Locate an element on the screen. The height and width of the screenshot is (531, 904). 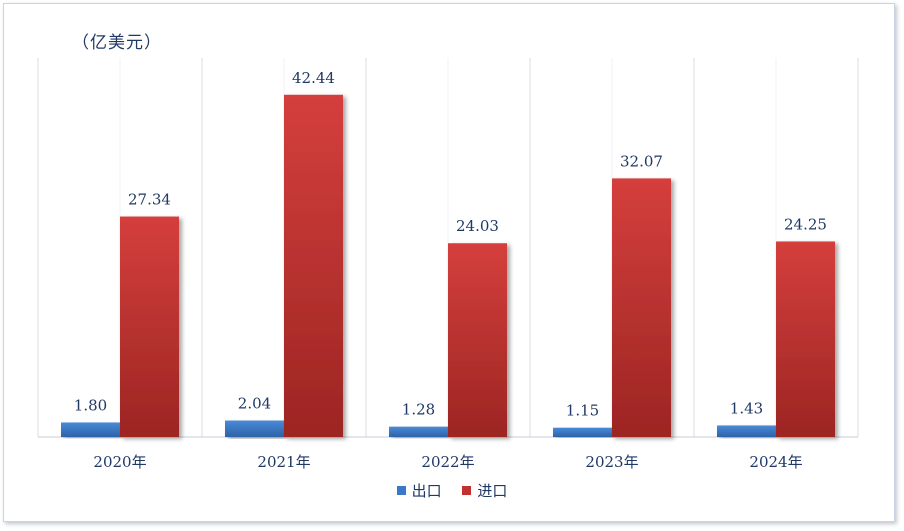
legend-item-export: 出口 is located at coordinates (419, 490).